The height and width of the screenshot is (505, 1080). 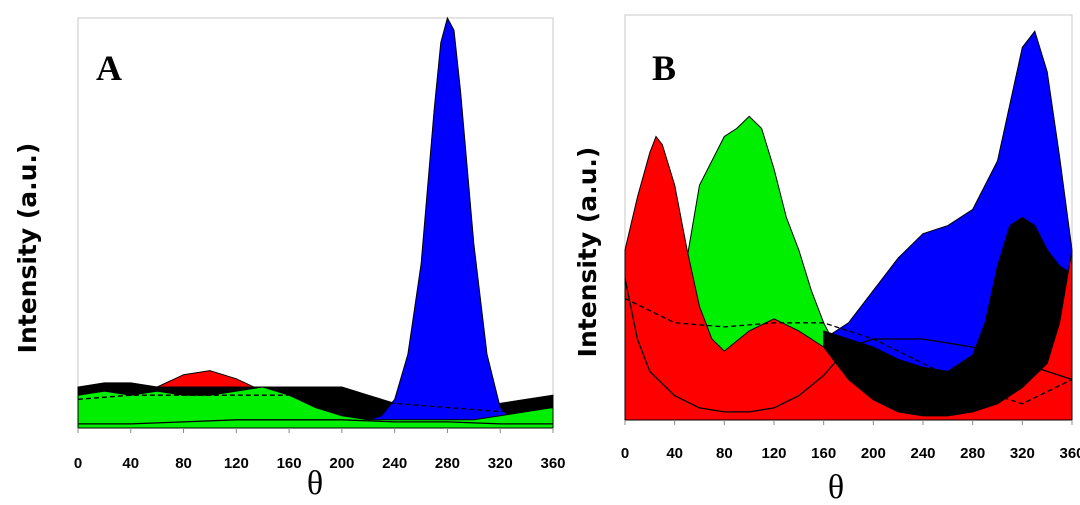 What do you see at coordinates (289, 463) in the screenshot?
I see `panel-a-x-tick-label: 160` at bounding box center [289, 463].